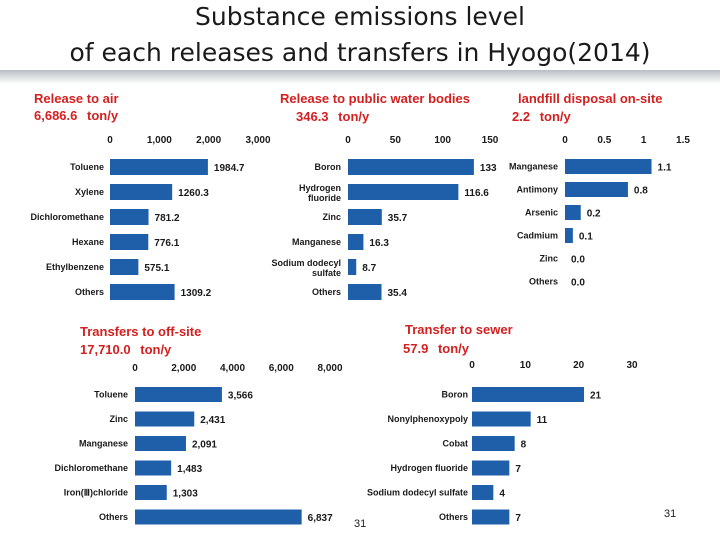 The image size is (720, 540). I want to click on sewer-data-label: 11, so click(542, 420).